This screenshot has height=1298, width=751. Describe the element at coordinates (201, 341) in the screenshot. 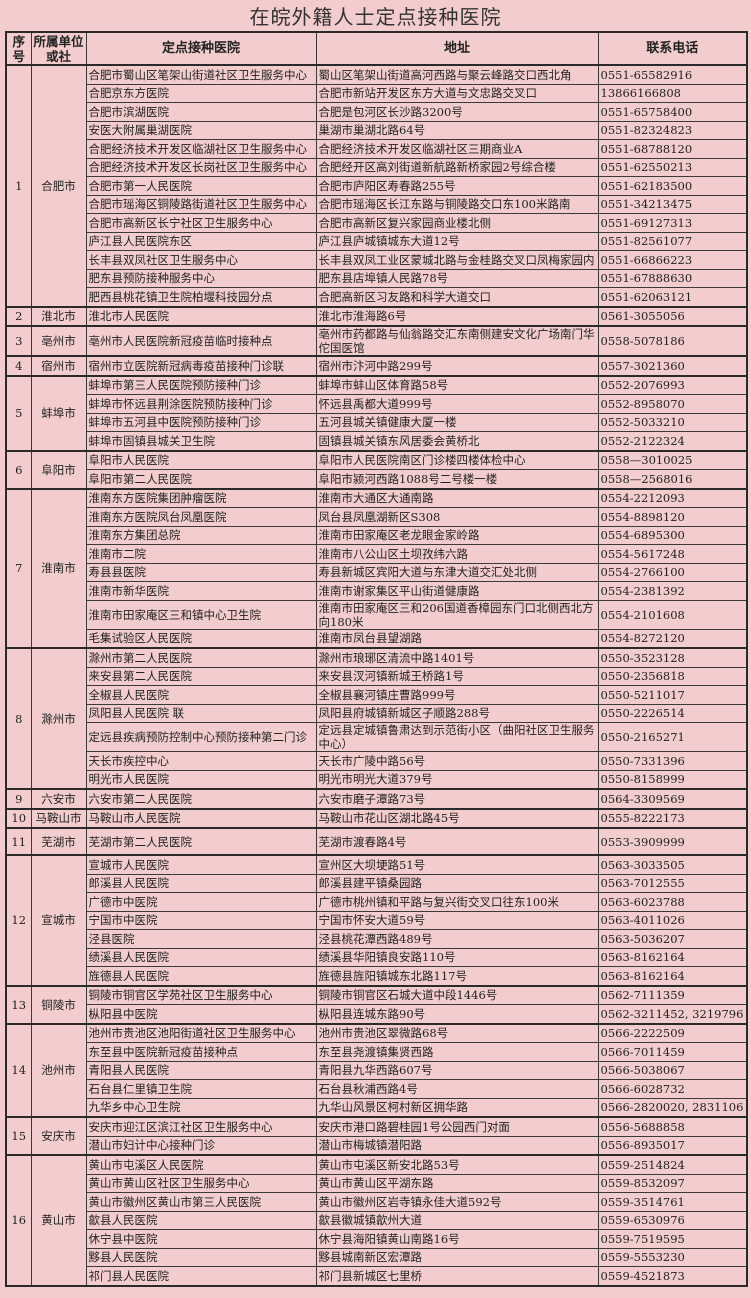

I see `hospital-name: 亳州市人民医院新冠疫苗临时接种点` at that location.